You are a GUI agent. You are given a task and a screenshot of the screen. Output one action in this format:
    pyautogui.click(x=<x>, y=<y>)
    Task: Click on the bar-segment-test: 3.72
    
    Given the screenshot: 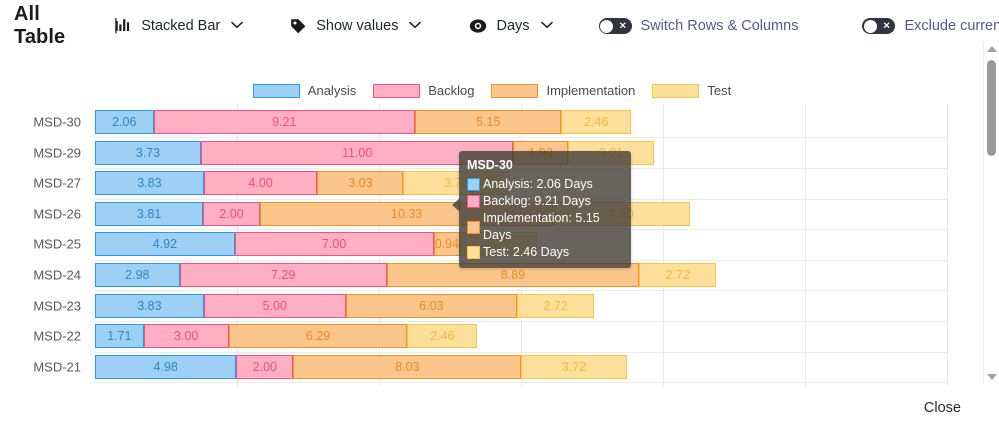 What is the action you would take?
    pyautogui.click(x=574, y=366)
    